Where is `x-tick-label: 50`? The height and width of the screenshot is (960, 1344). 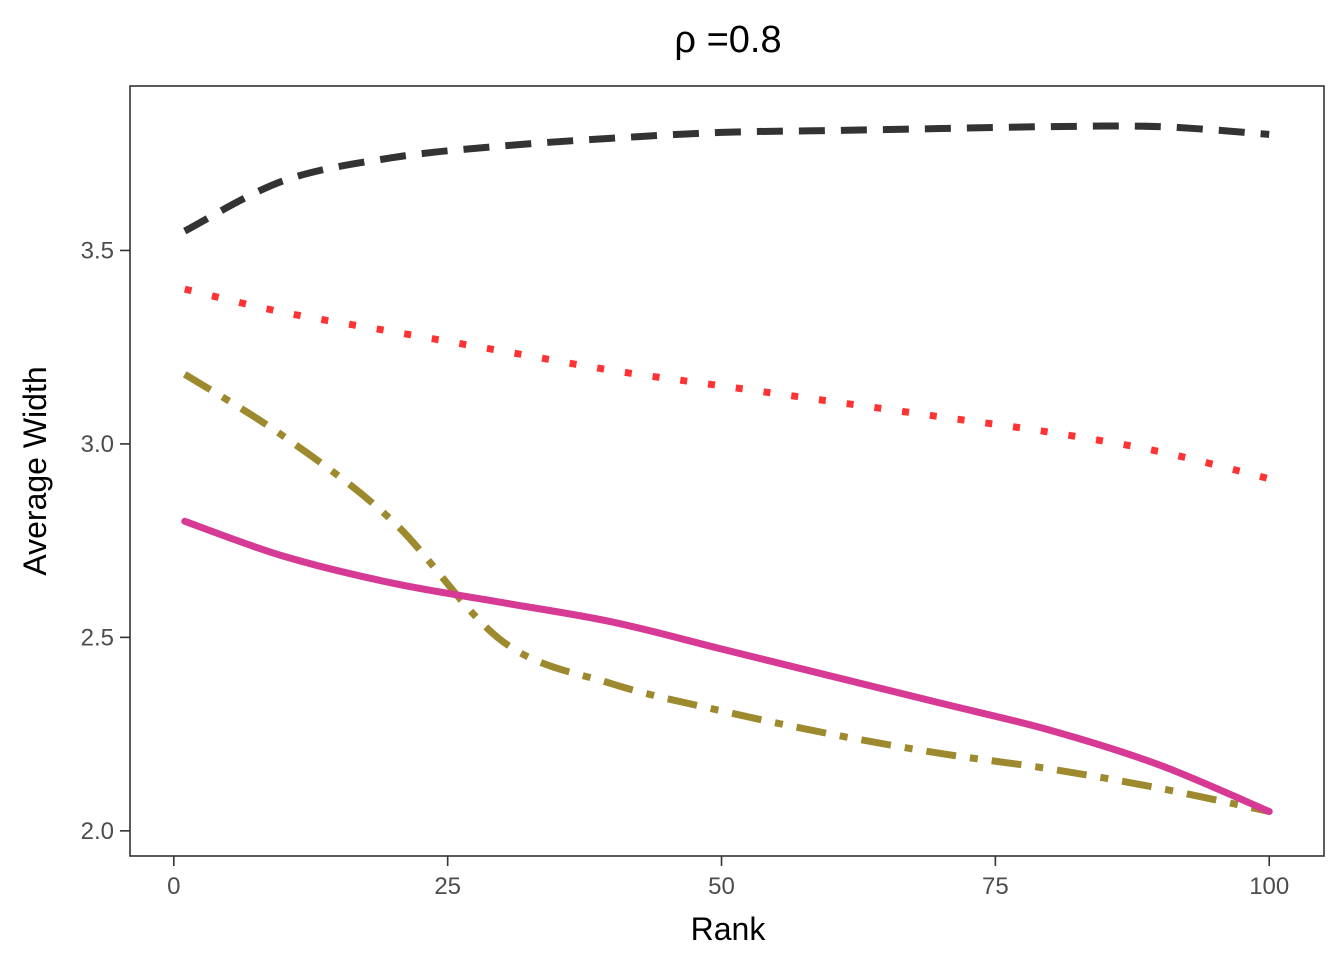 x-tick-label: 50 is located at coordinates (721, 886).